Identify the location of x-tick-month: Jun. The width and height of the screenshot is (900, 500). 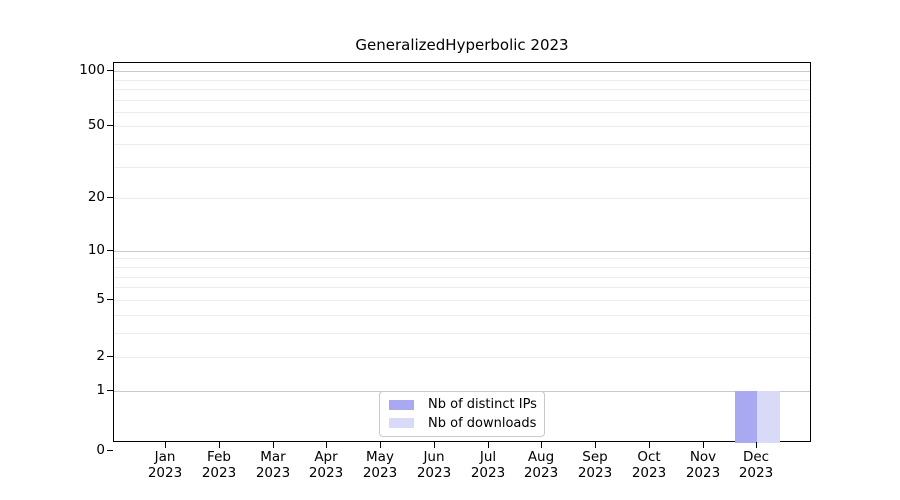
(434, 457).